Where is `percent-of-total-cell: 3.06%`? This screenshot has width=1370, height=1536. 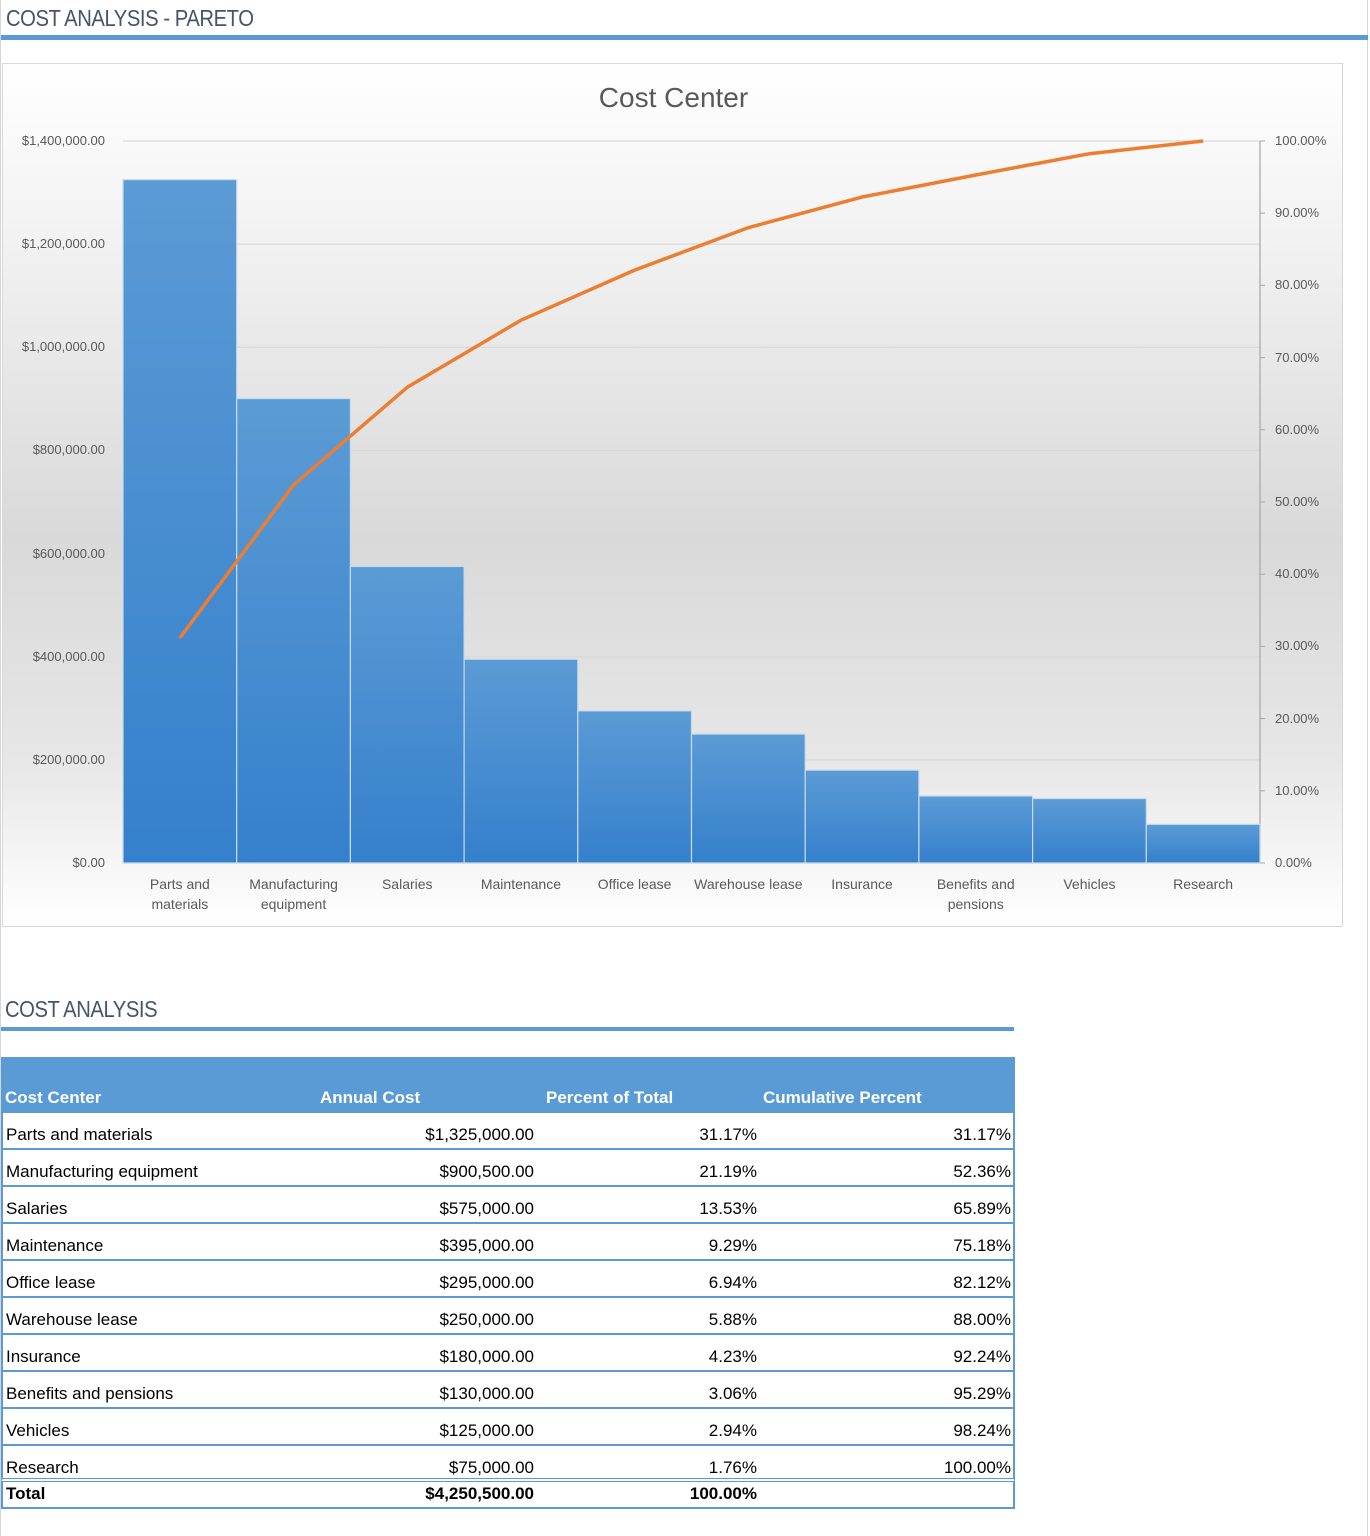 percent-of-total-cell: 3.06% is located at coordinates (732, 1393).